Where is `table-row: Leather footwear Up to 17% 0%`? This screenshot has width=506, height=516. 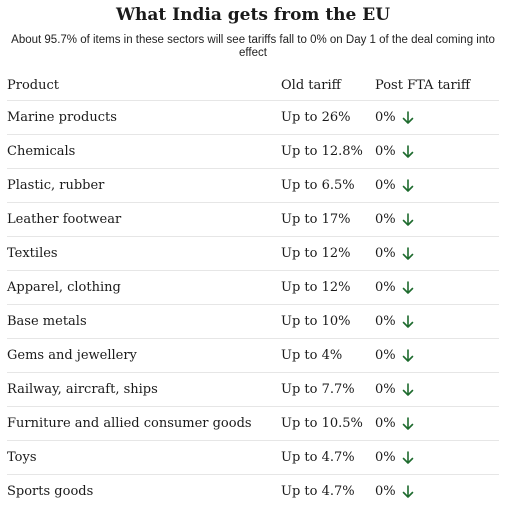
table-row: Leather footwear Up to 17% 0% is located at coordinates (253, 219).